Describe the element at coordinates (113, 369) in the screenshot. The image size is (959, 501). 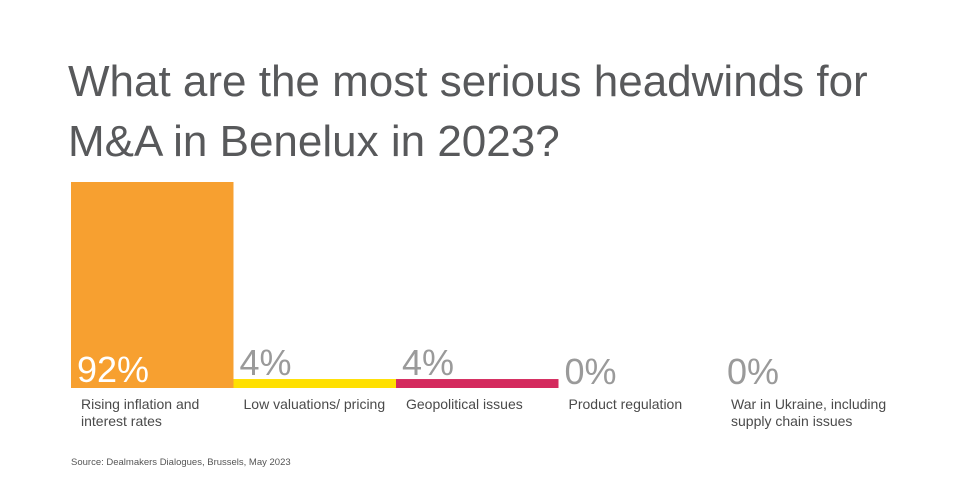
I see `value-label: 92%` at that location.